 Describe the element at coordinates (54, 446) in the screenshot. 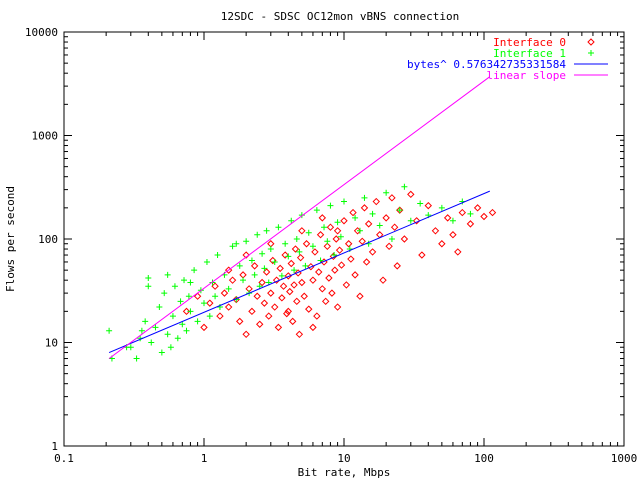

I see `y-tick-label: 1` at that location.